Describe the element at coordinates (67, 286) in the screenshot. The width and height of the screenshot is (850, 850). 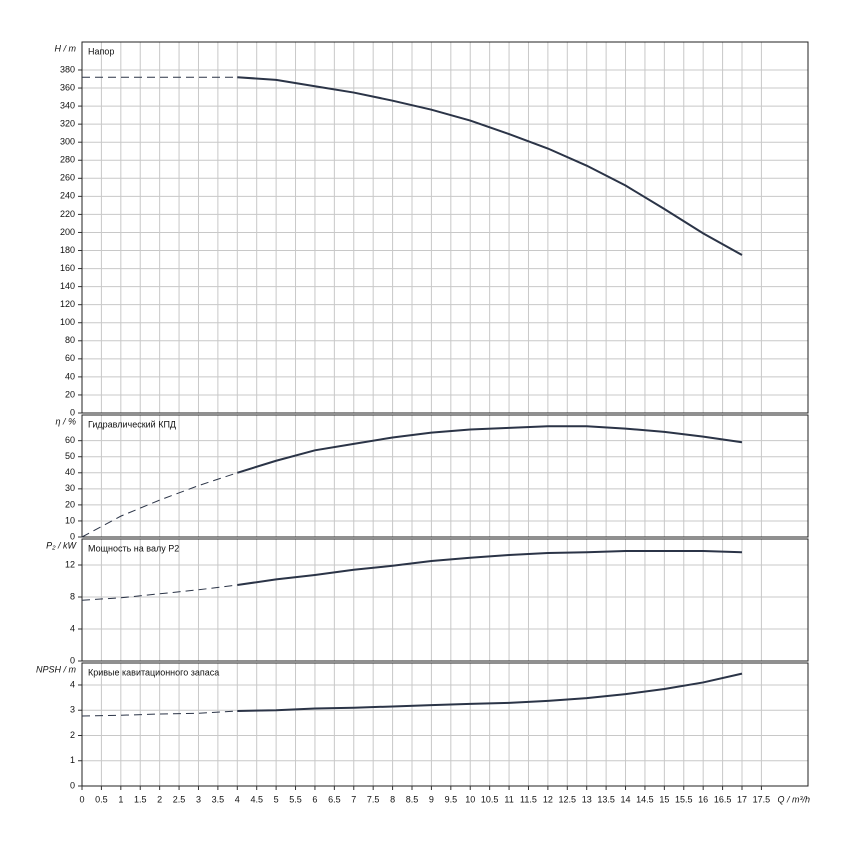
I see `y-tick-label: 140` at that location.